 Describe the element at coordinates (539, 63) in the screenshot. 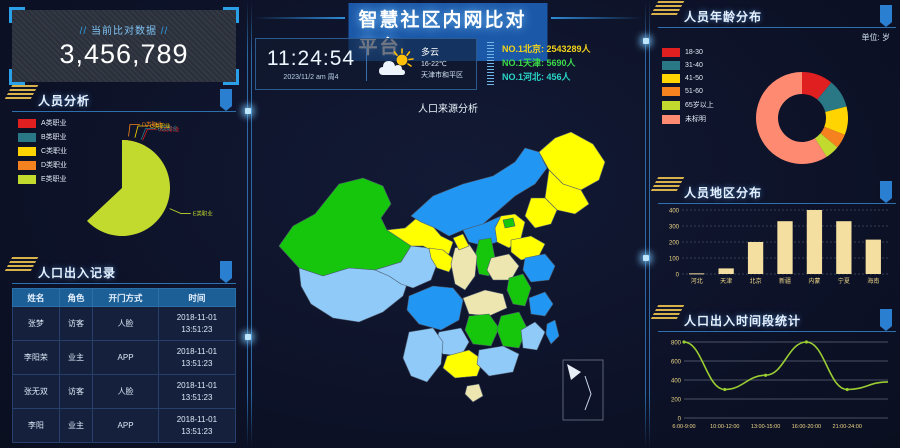

I see `ranking-row-1: NO.1天津: 5690人` at that location.